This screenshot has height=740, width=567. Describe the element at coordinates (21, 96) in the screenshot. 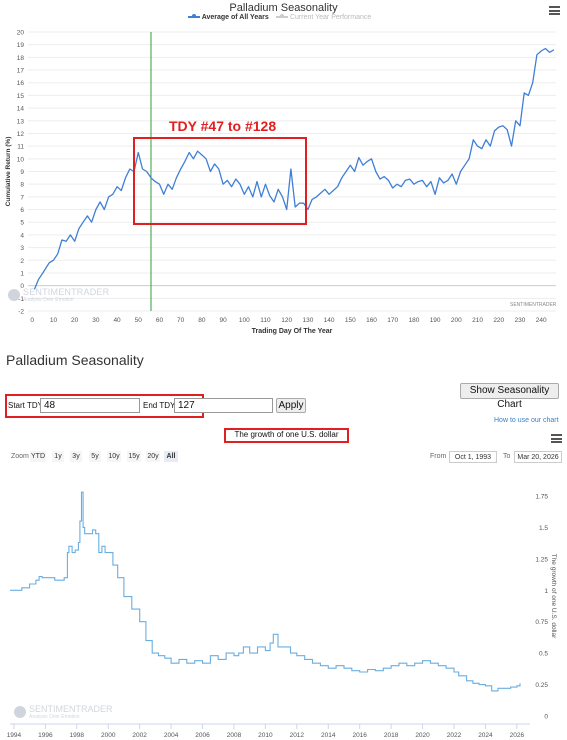

I see `y-tick-label: 15` at that location.